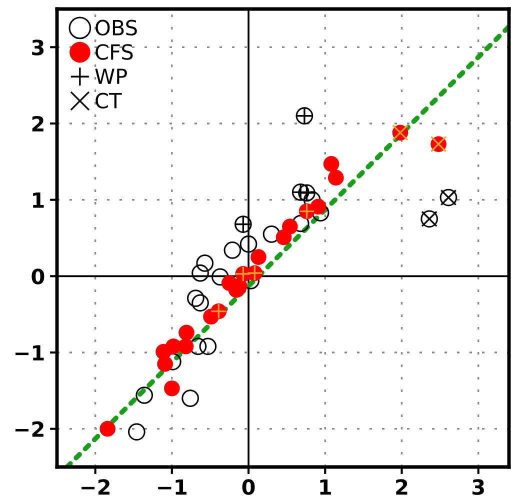  What do you see at coordinates (38, 276) in the screenshot?
I see `y-tick-label: 0` at bounding box center [38, 276].